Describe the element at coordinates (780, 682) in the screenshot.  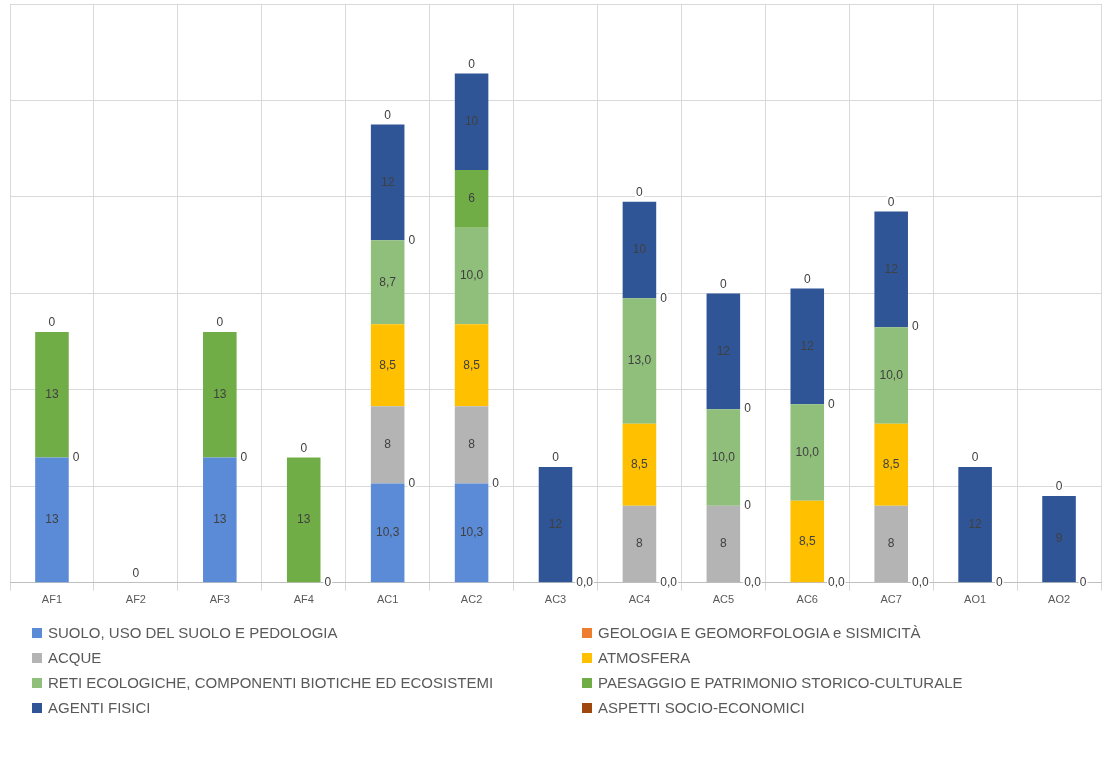
I see `legend-label: PAESAGGIO E PATRIMONIO STORICO-CULTURALE` at that location.